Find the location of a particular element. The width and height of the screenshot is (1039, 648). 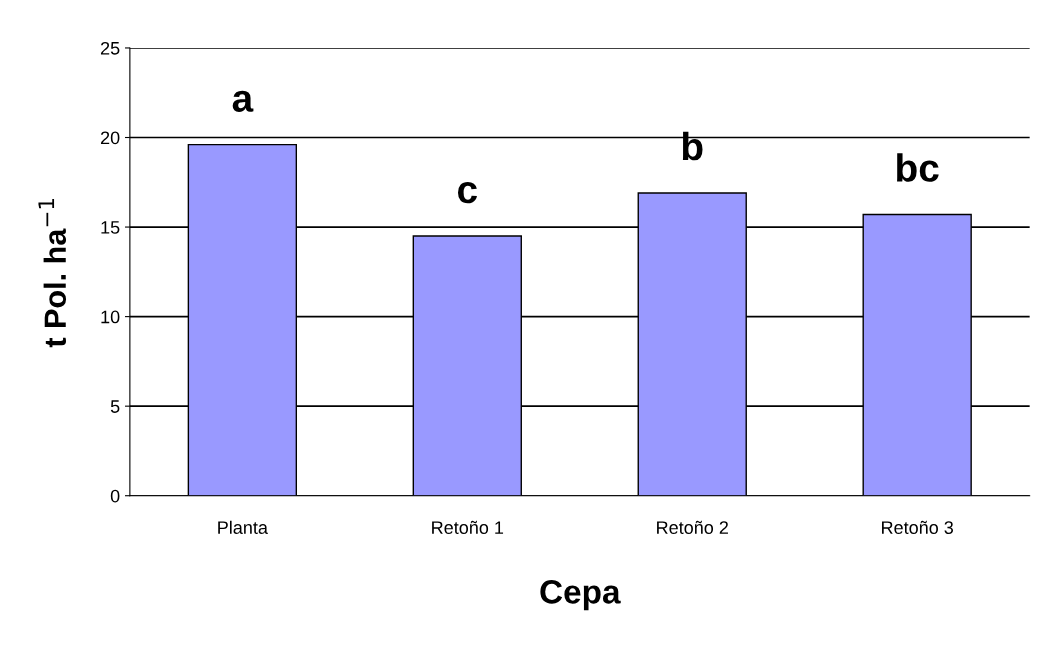

x-tick-label: Retoño 2 is located at coordinates (692, 527).